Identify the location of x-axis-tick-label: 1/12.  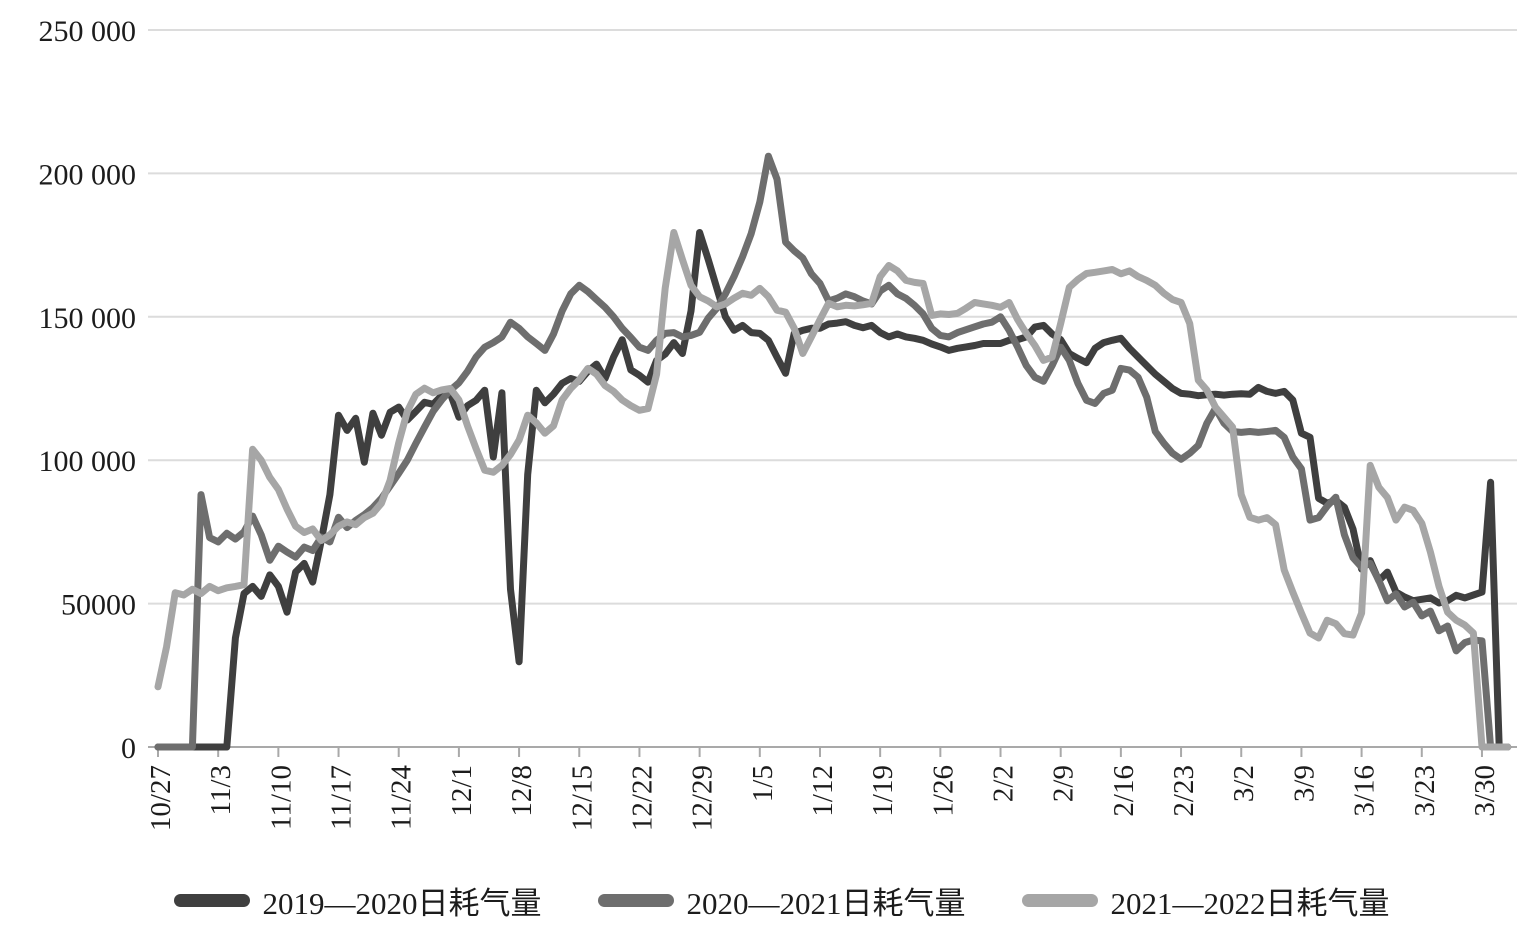
(823, 791).